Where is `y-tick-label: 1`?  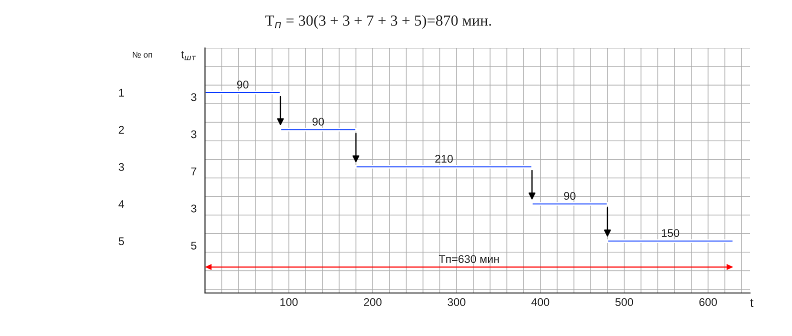 y-tick-label: 1 is located at coordinates (121, 92).